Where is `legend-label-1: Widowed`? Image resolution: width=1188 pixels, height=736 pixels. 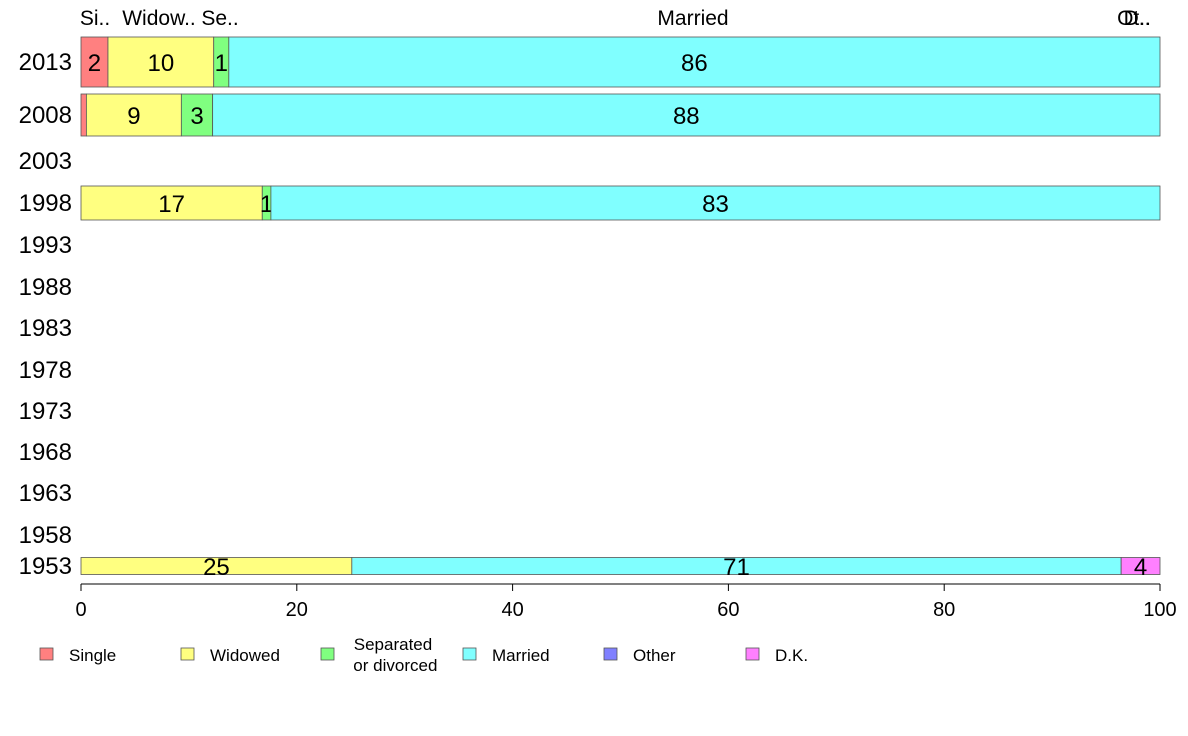
legend-label-1: Widowed is located at coordinates (245, 655).